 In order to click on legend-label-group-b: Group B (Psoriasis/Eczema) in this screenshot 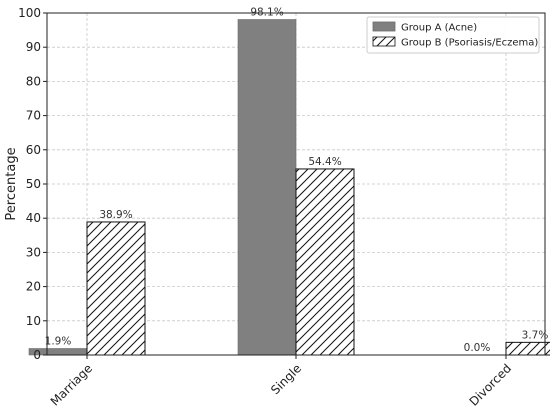, I will do `click(469, 43)`.